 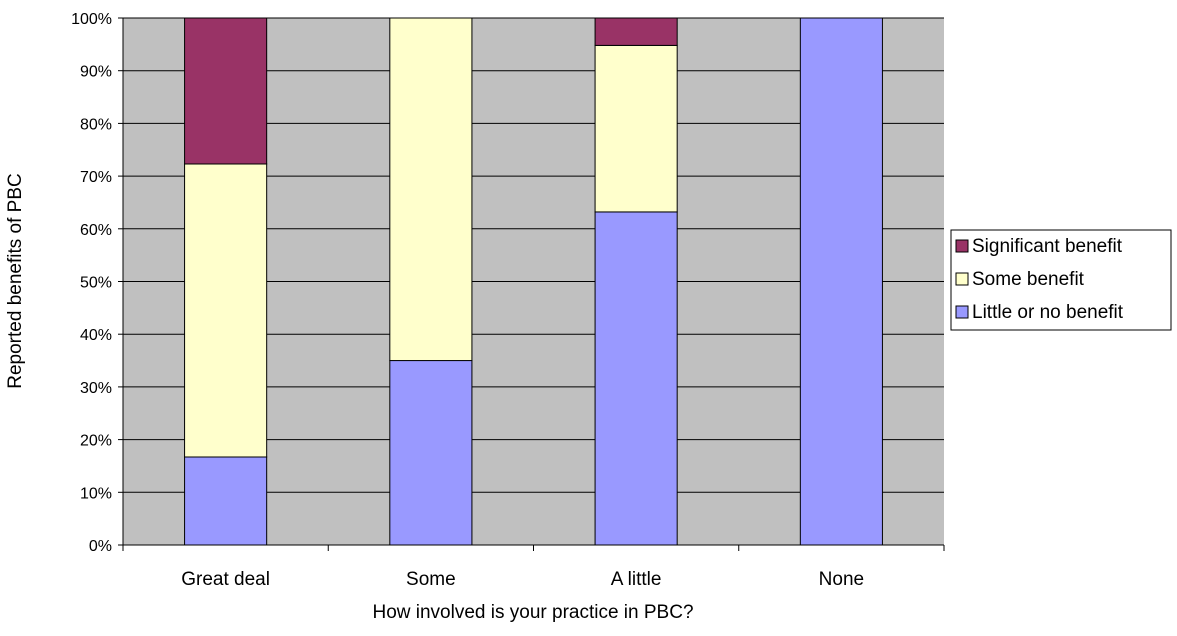 I want to click on x-tick-label: Some, so click(x=431, y=579).